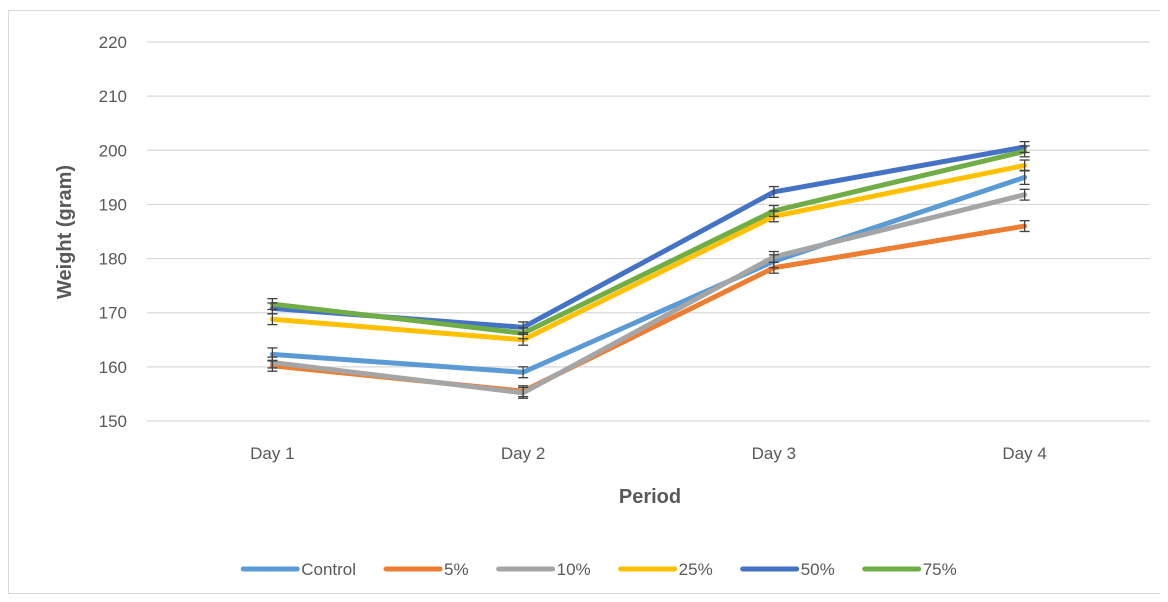 The height and width of the screenshot is (602, 1168). What do you see at coordinates (272, 453) in the screenshot?
I see `x-tick-label: Day 1` at bounding box center [272, 453].